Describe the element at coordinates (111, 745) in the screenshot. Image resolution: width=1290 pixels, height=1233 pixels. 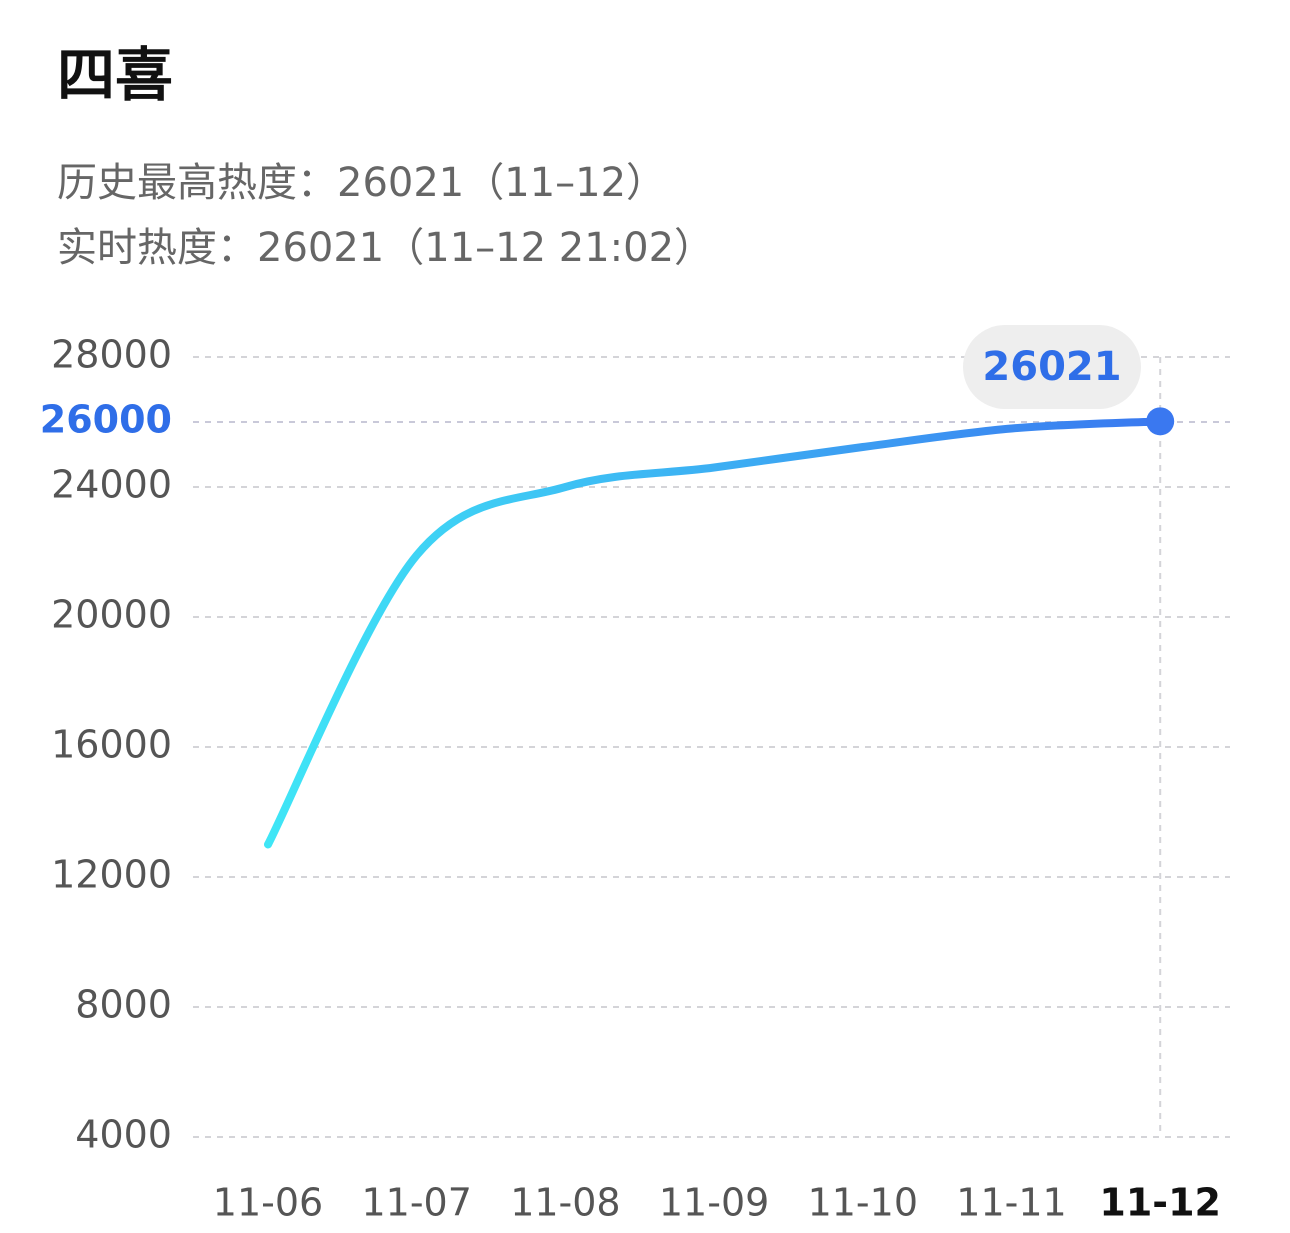
I see `y-tick-label: 16000` at that location.